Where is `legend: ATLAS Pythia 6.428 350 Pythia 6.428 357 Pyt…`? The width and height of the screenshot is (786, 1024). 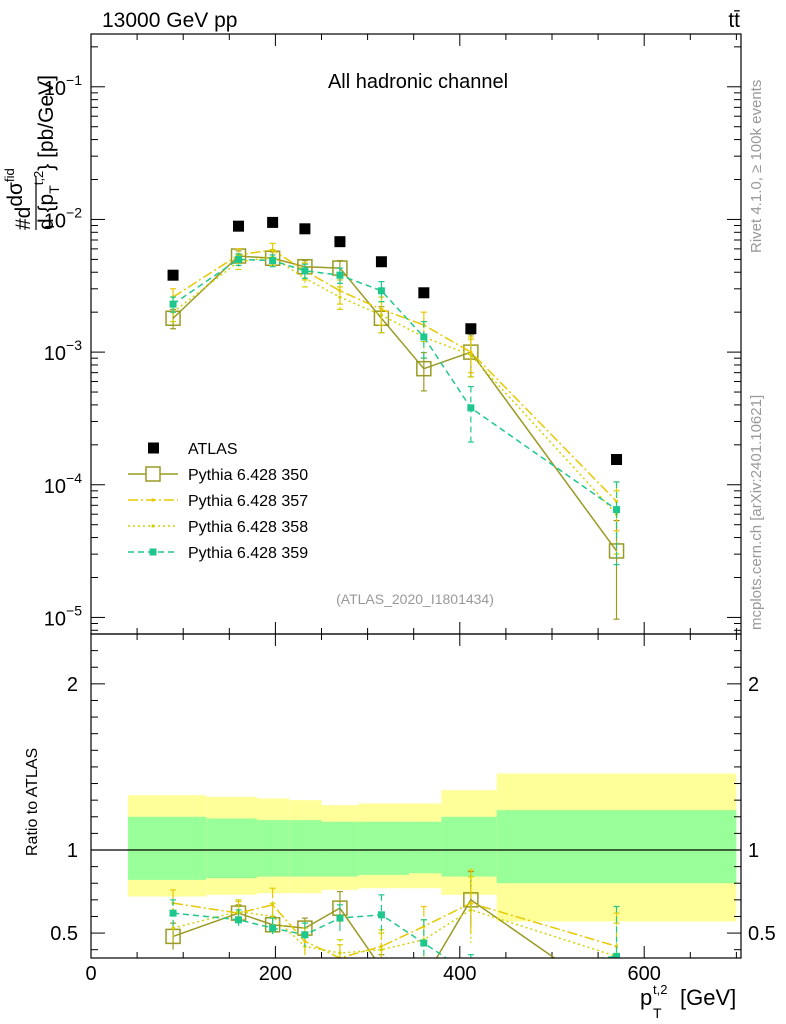
legend: ATLAS Pythia 6.428 350 Pythia 6.428 357 Pyt… is located at coordinates (218, 501).